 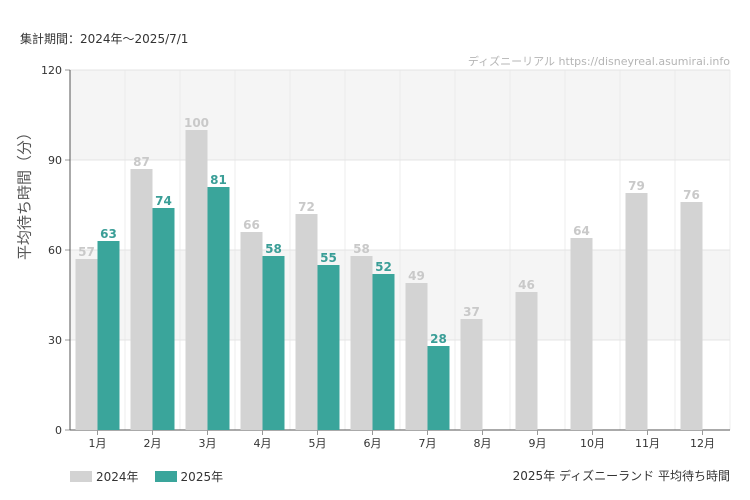 What do you see at coordinates (306, 207) in the screenshot?
I see `data-label-2024: 72` at bounding box center [306, 207].